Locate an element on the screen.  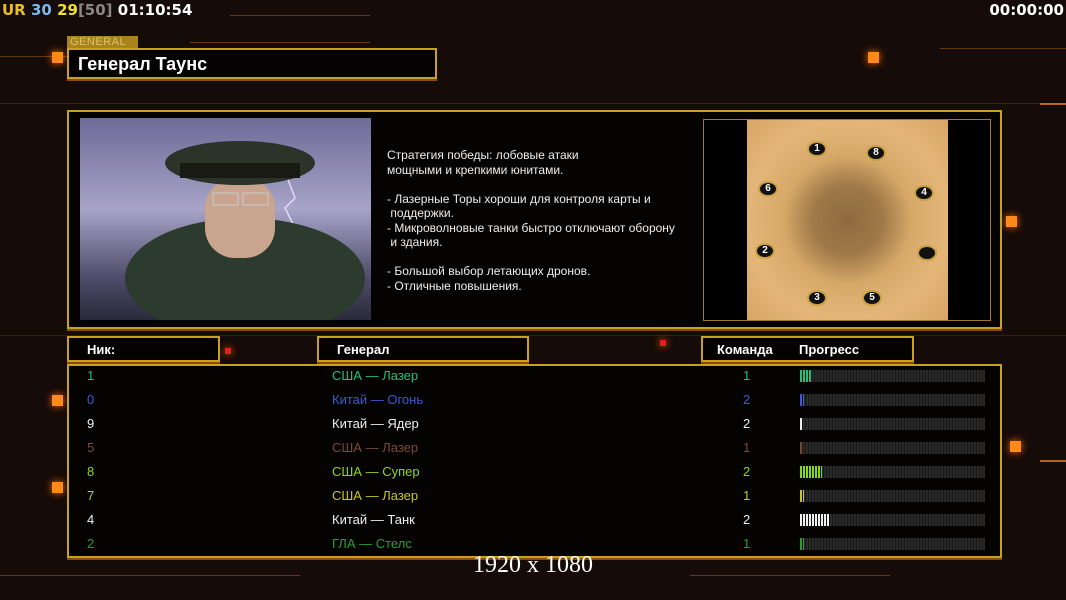
portrait-figure is located at coordinates (245, 230).